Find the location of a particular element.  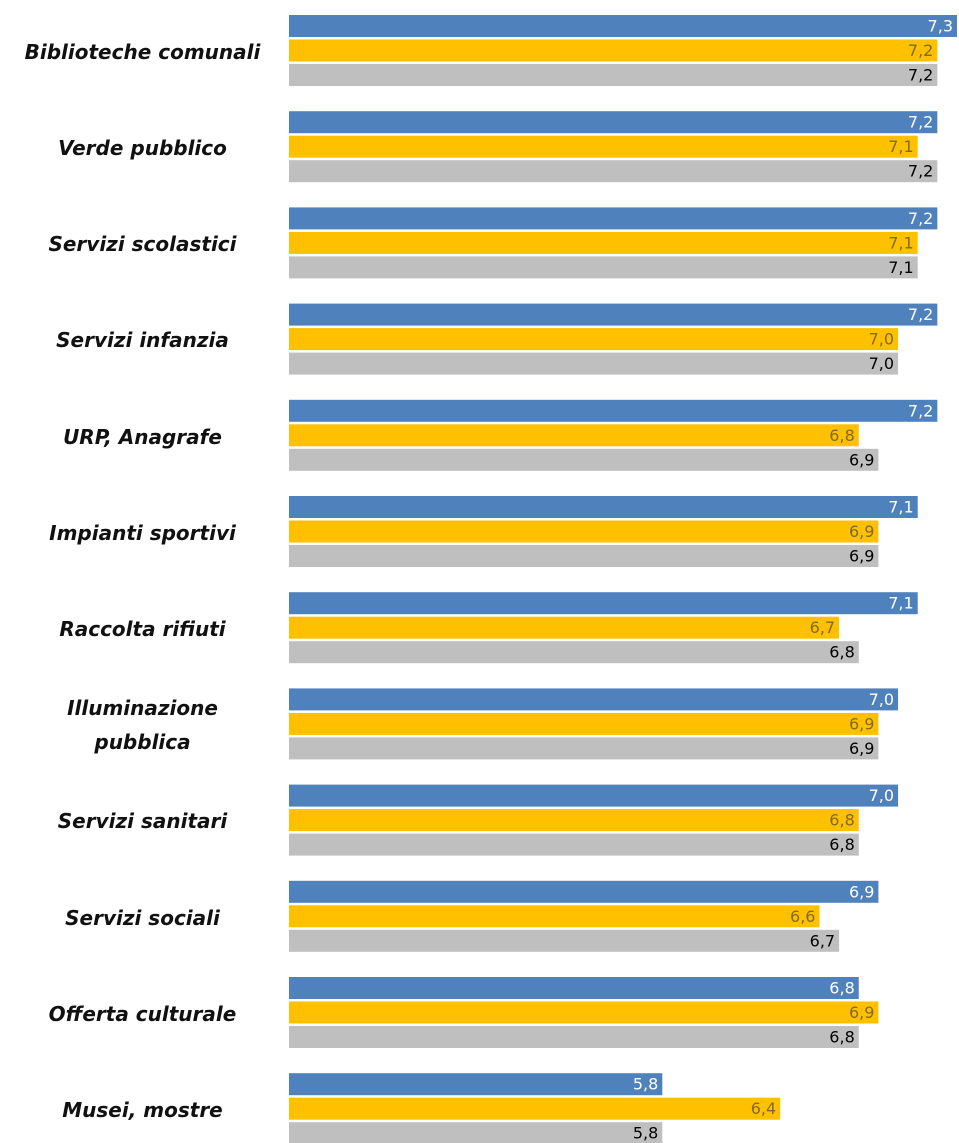

category-label: Offerta culturale is located at coordinates (142, 1013).